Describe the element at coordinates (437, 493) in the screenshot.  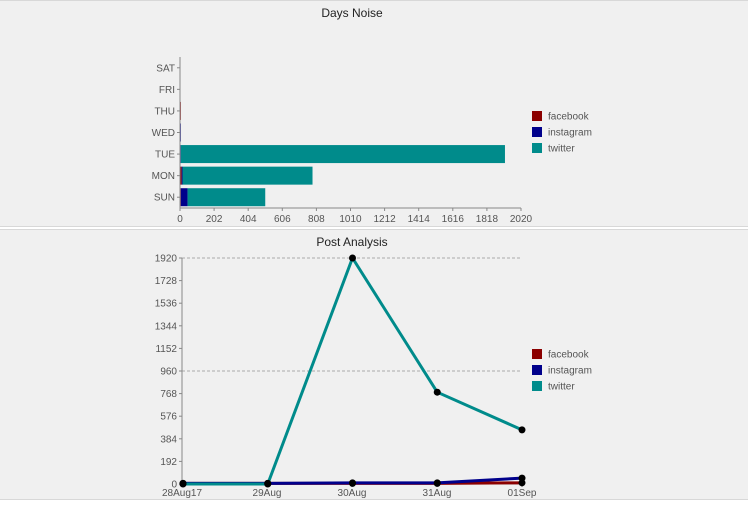
I see `x-tick-label: 31Aug` at that location.